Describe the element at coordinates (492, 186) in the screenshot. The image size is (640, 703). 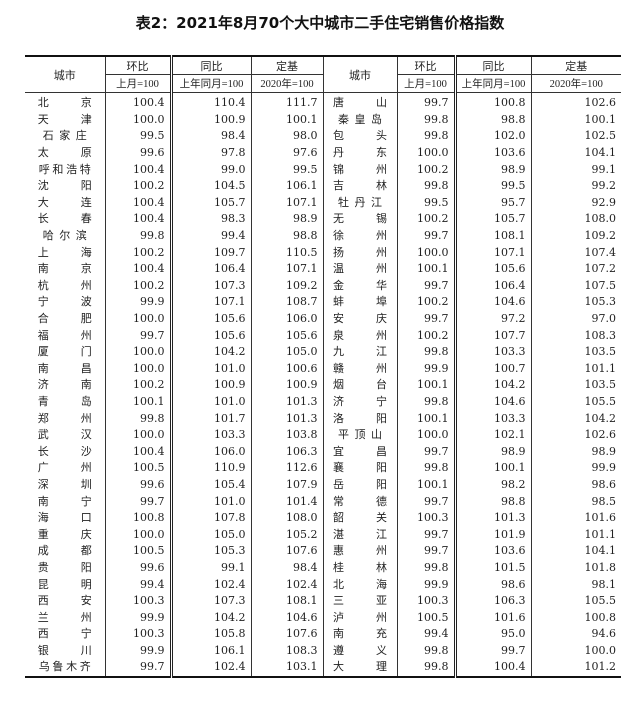
I see `yoy-value-right: 99.5` at that location.